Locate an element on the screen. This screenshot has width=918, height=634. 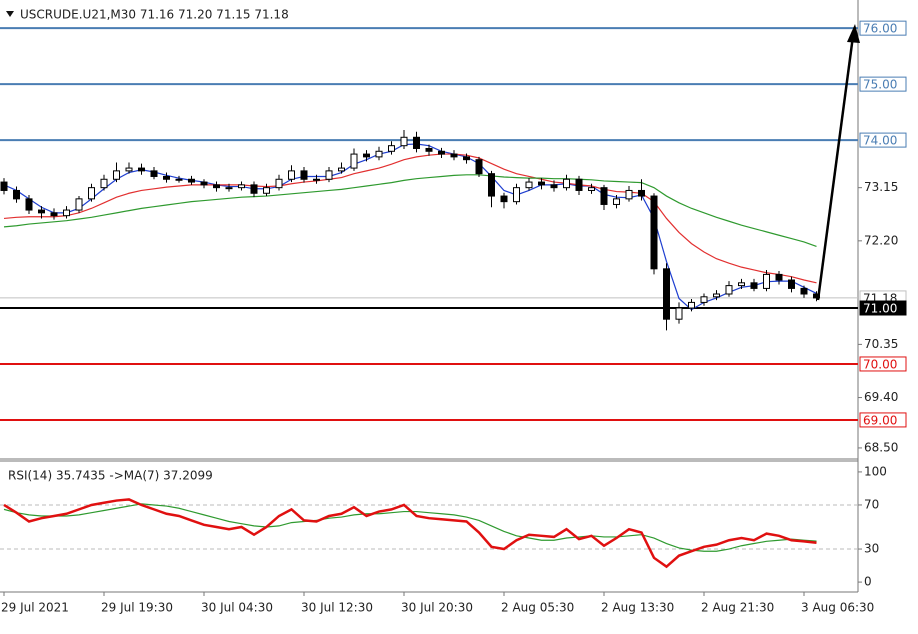
x-tick-label: 29 Jul 19:30 is located at coordinates (137, 608).